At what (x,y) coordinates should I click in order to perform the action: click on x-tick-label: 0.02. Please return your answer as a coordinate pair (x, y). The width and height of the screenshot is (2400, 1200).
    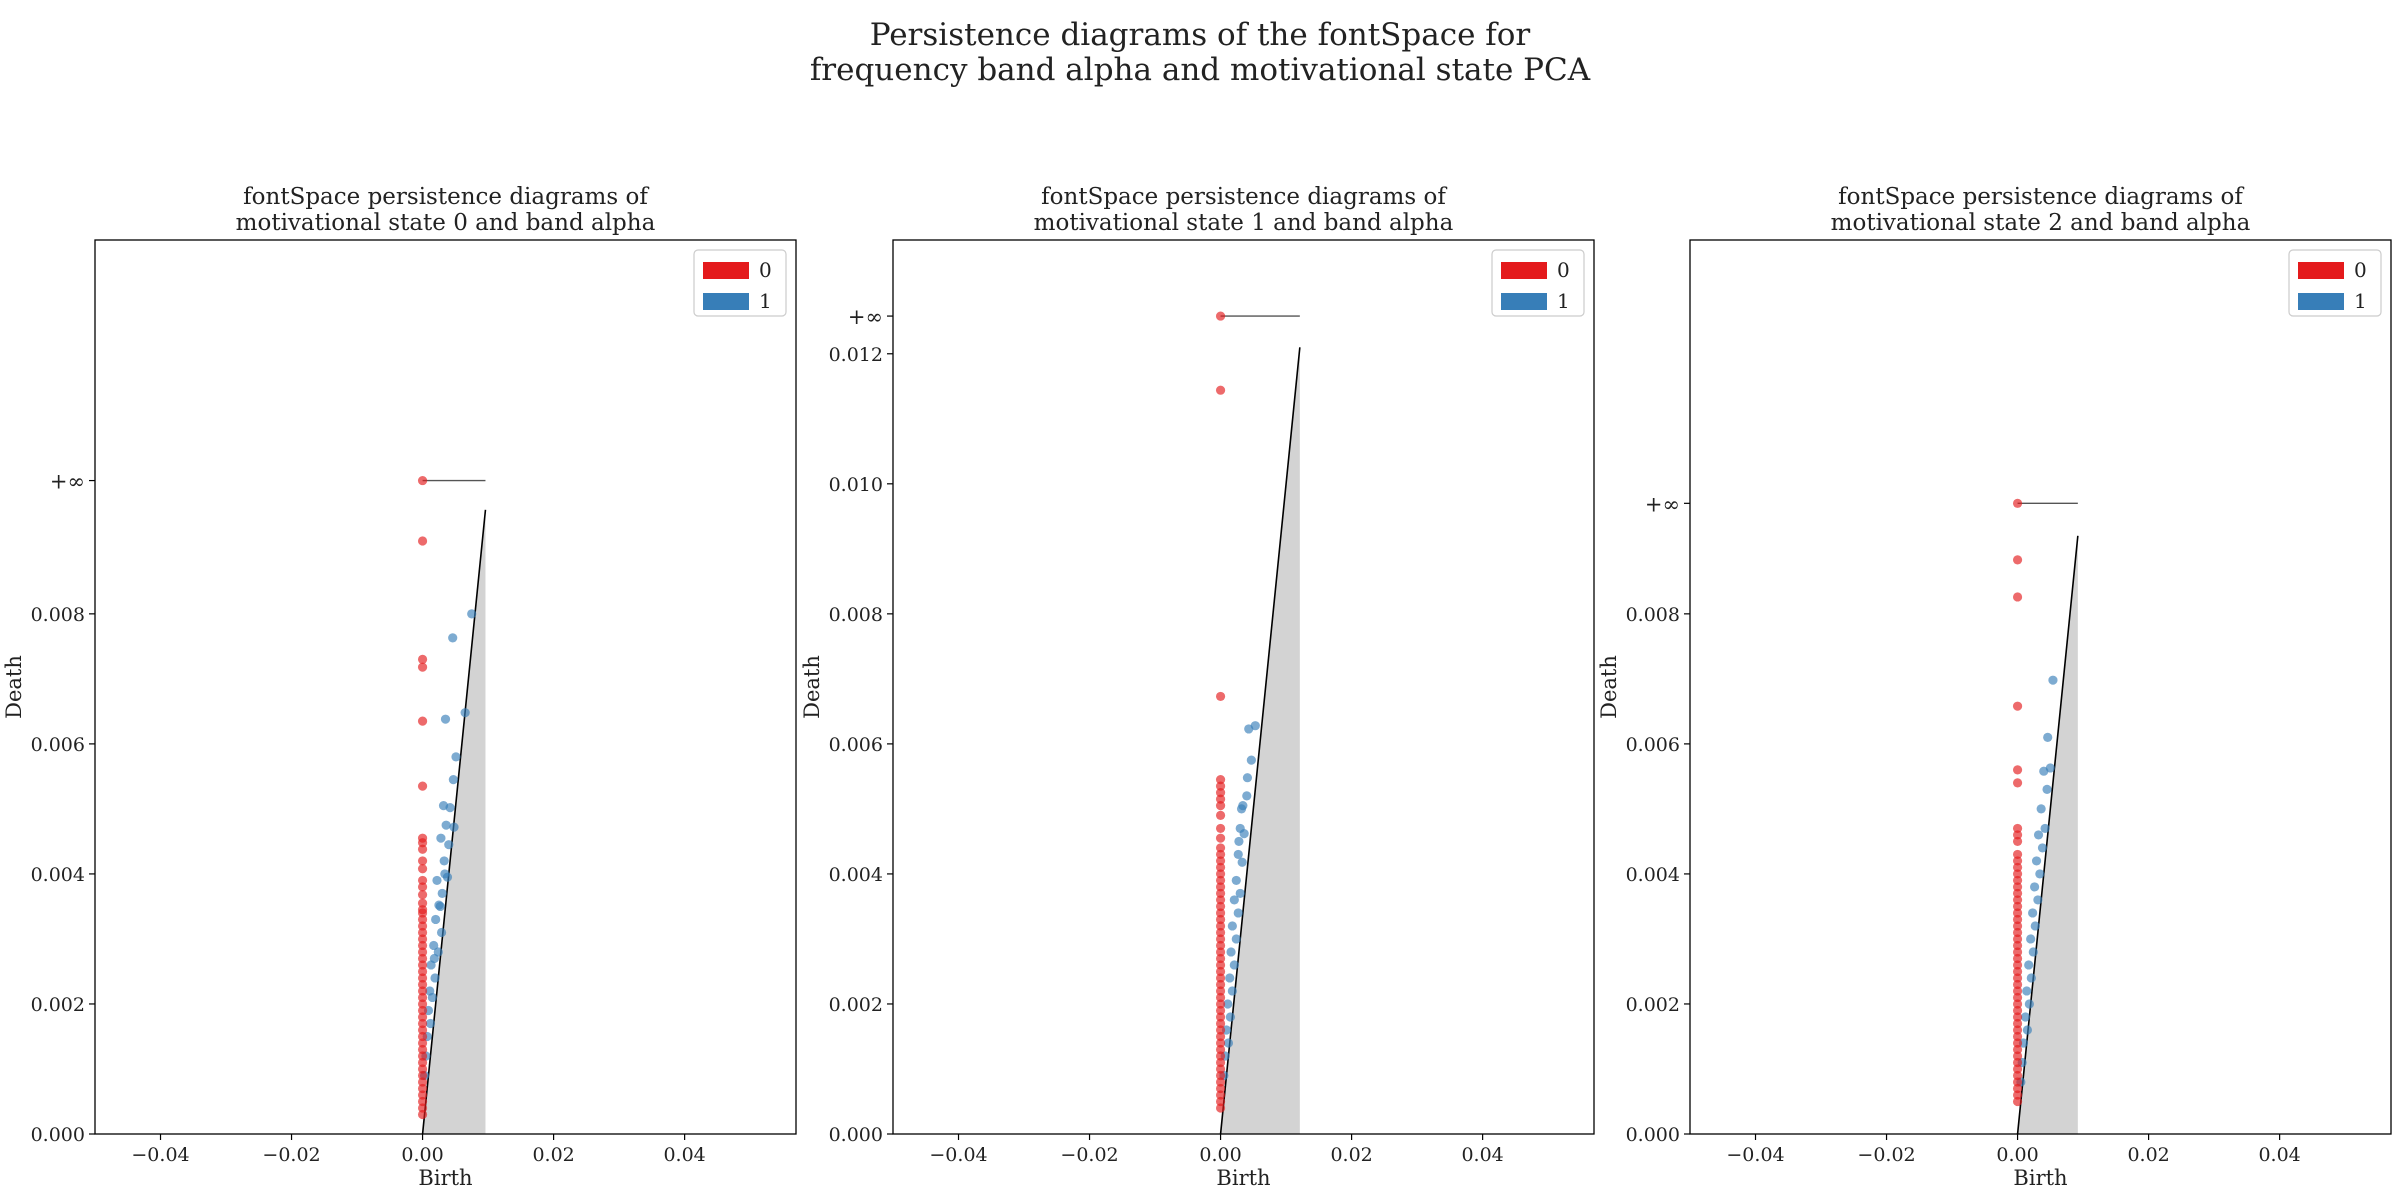
    Looking at the image, I should click on (553, 1155).